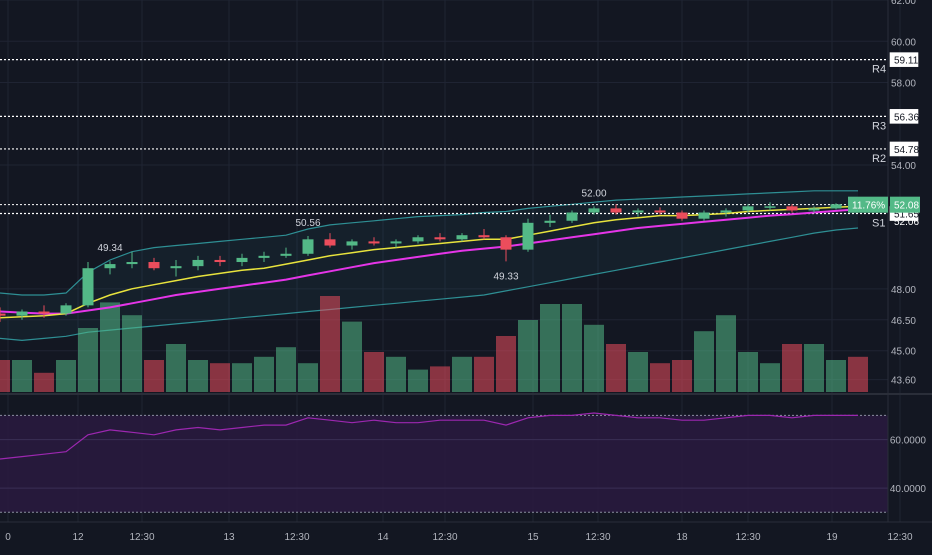  I want to click on level-badge-s1-text: 51.65, so click(906, 215).